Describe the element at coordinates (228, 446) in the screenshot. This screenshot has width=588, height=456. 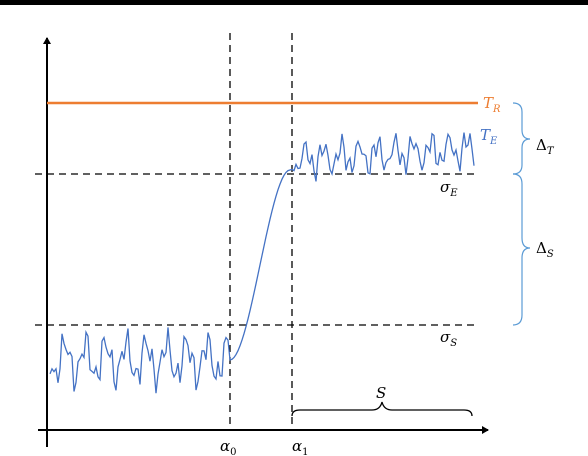
I see `alpha-0-label: α0` at that location.